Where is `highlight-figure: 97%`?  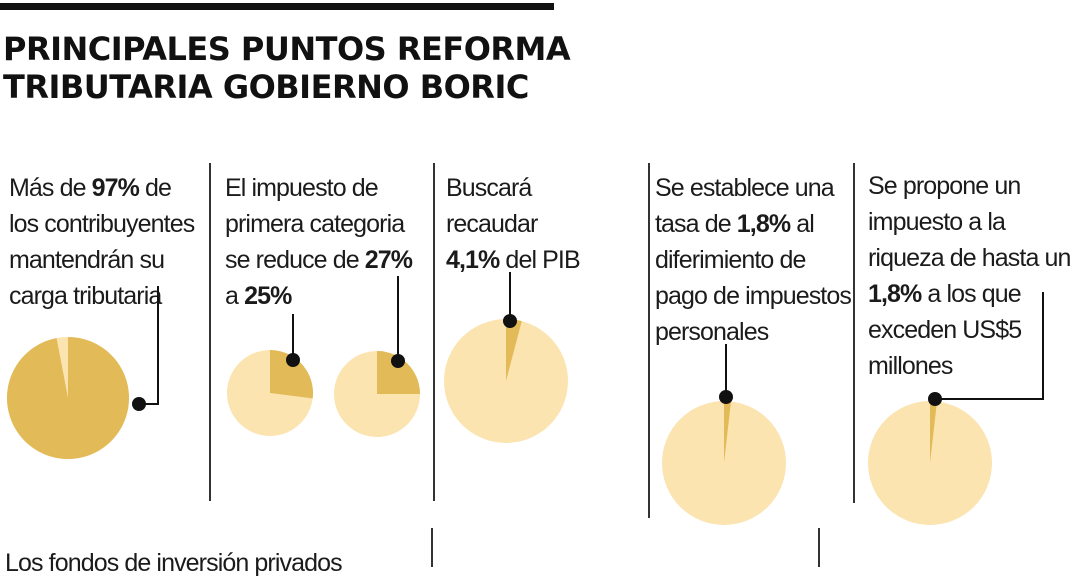 highlight-figure: 97% is located at coordinates (115, 188).